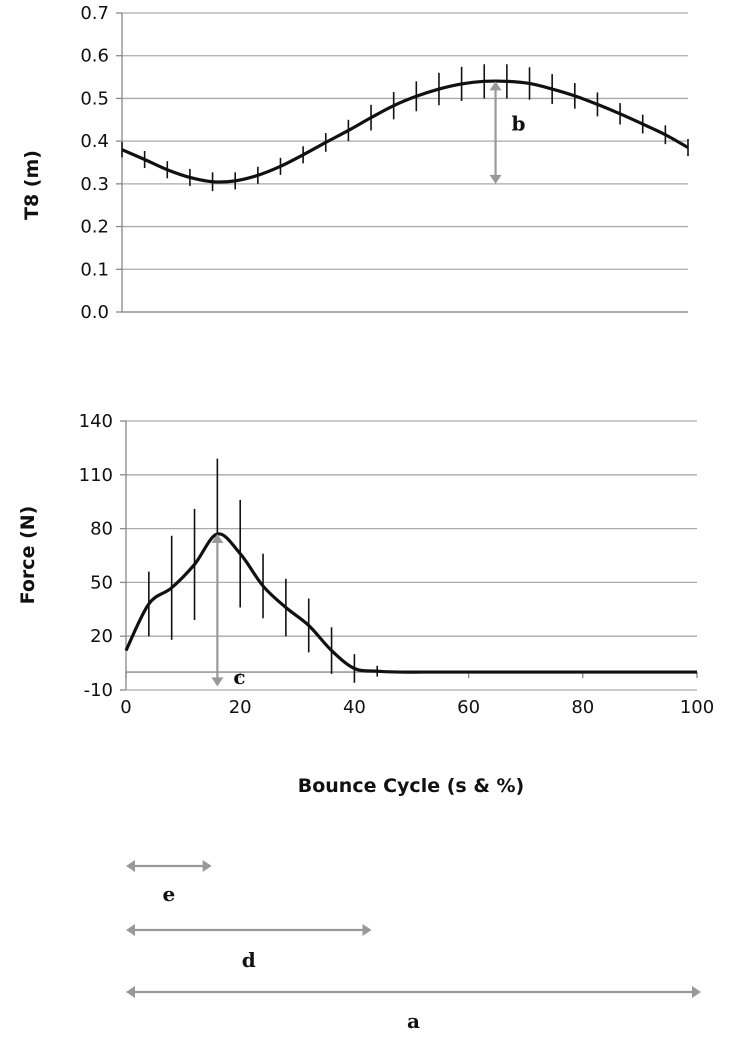  I want to click on force-x-tick-label: 100, so click(697, 707).